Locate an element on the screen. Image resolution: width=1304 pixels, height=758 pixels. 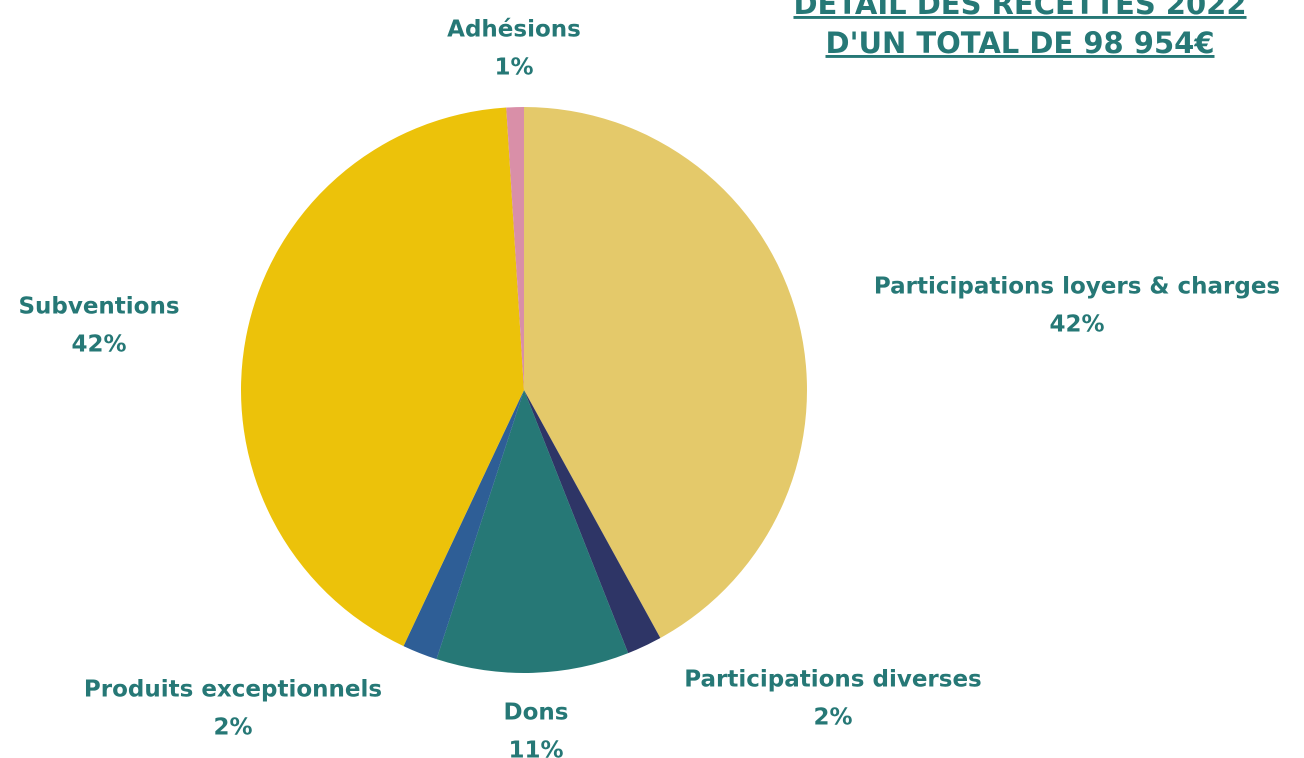
slice-label: Participations loyers & charges is located at coordinates (1077, 287).